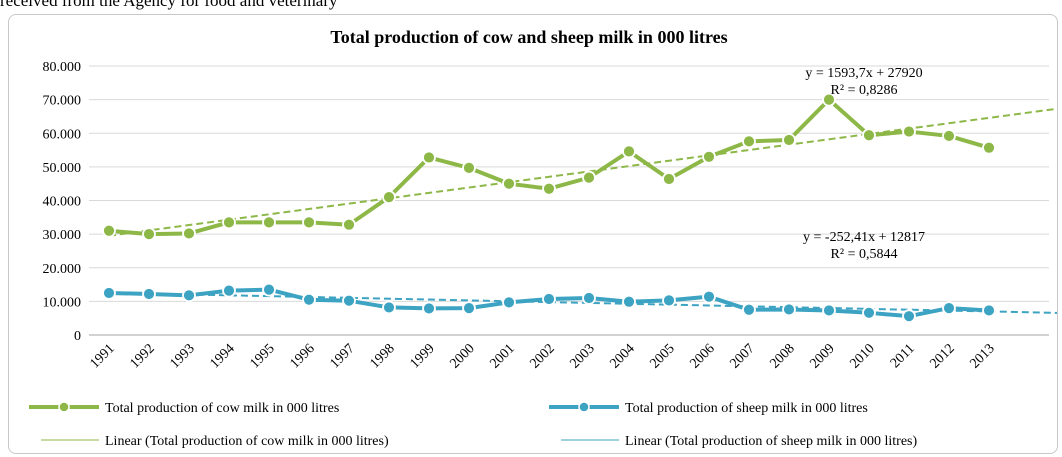 The image size is (1062, 457). Describe the element at coordinates (342, 356) in the screenshot. I see `x-tick-label: 1997` at that location.